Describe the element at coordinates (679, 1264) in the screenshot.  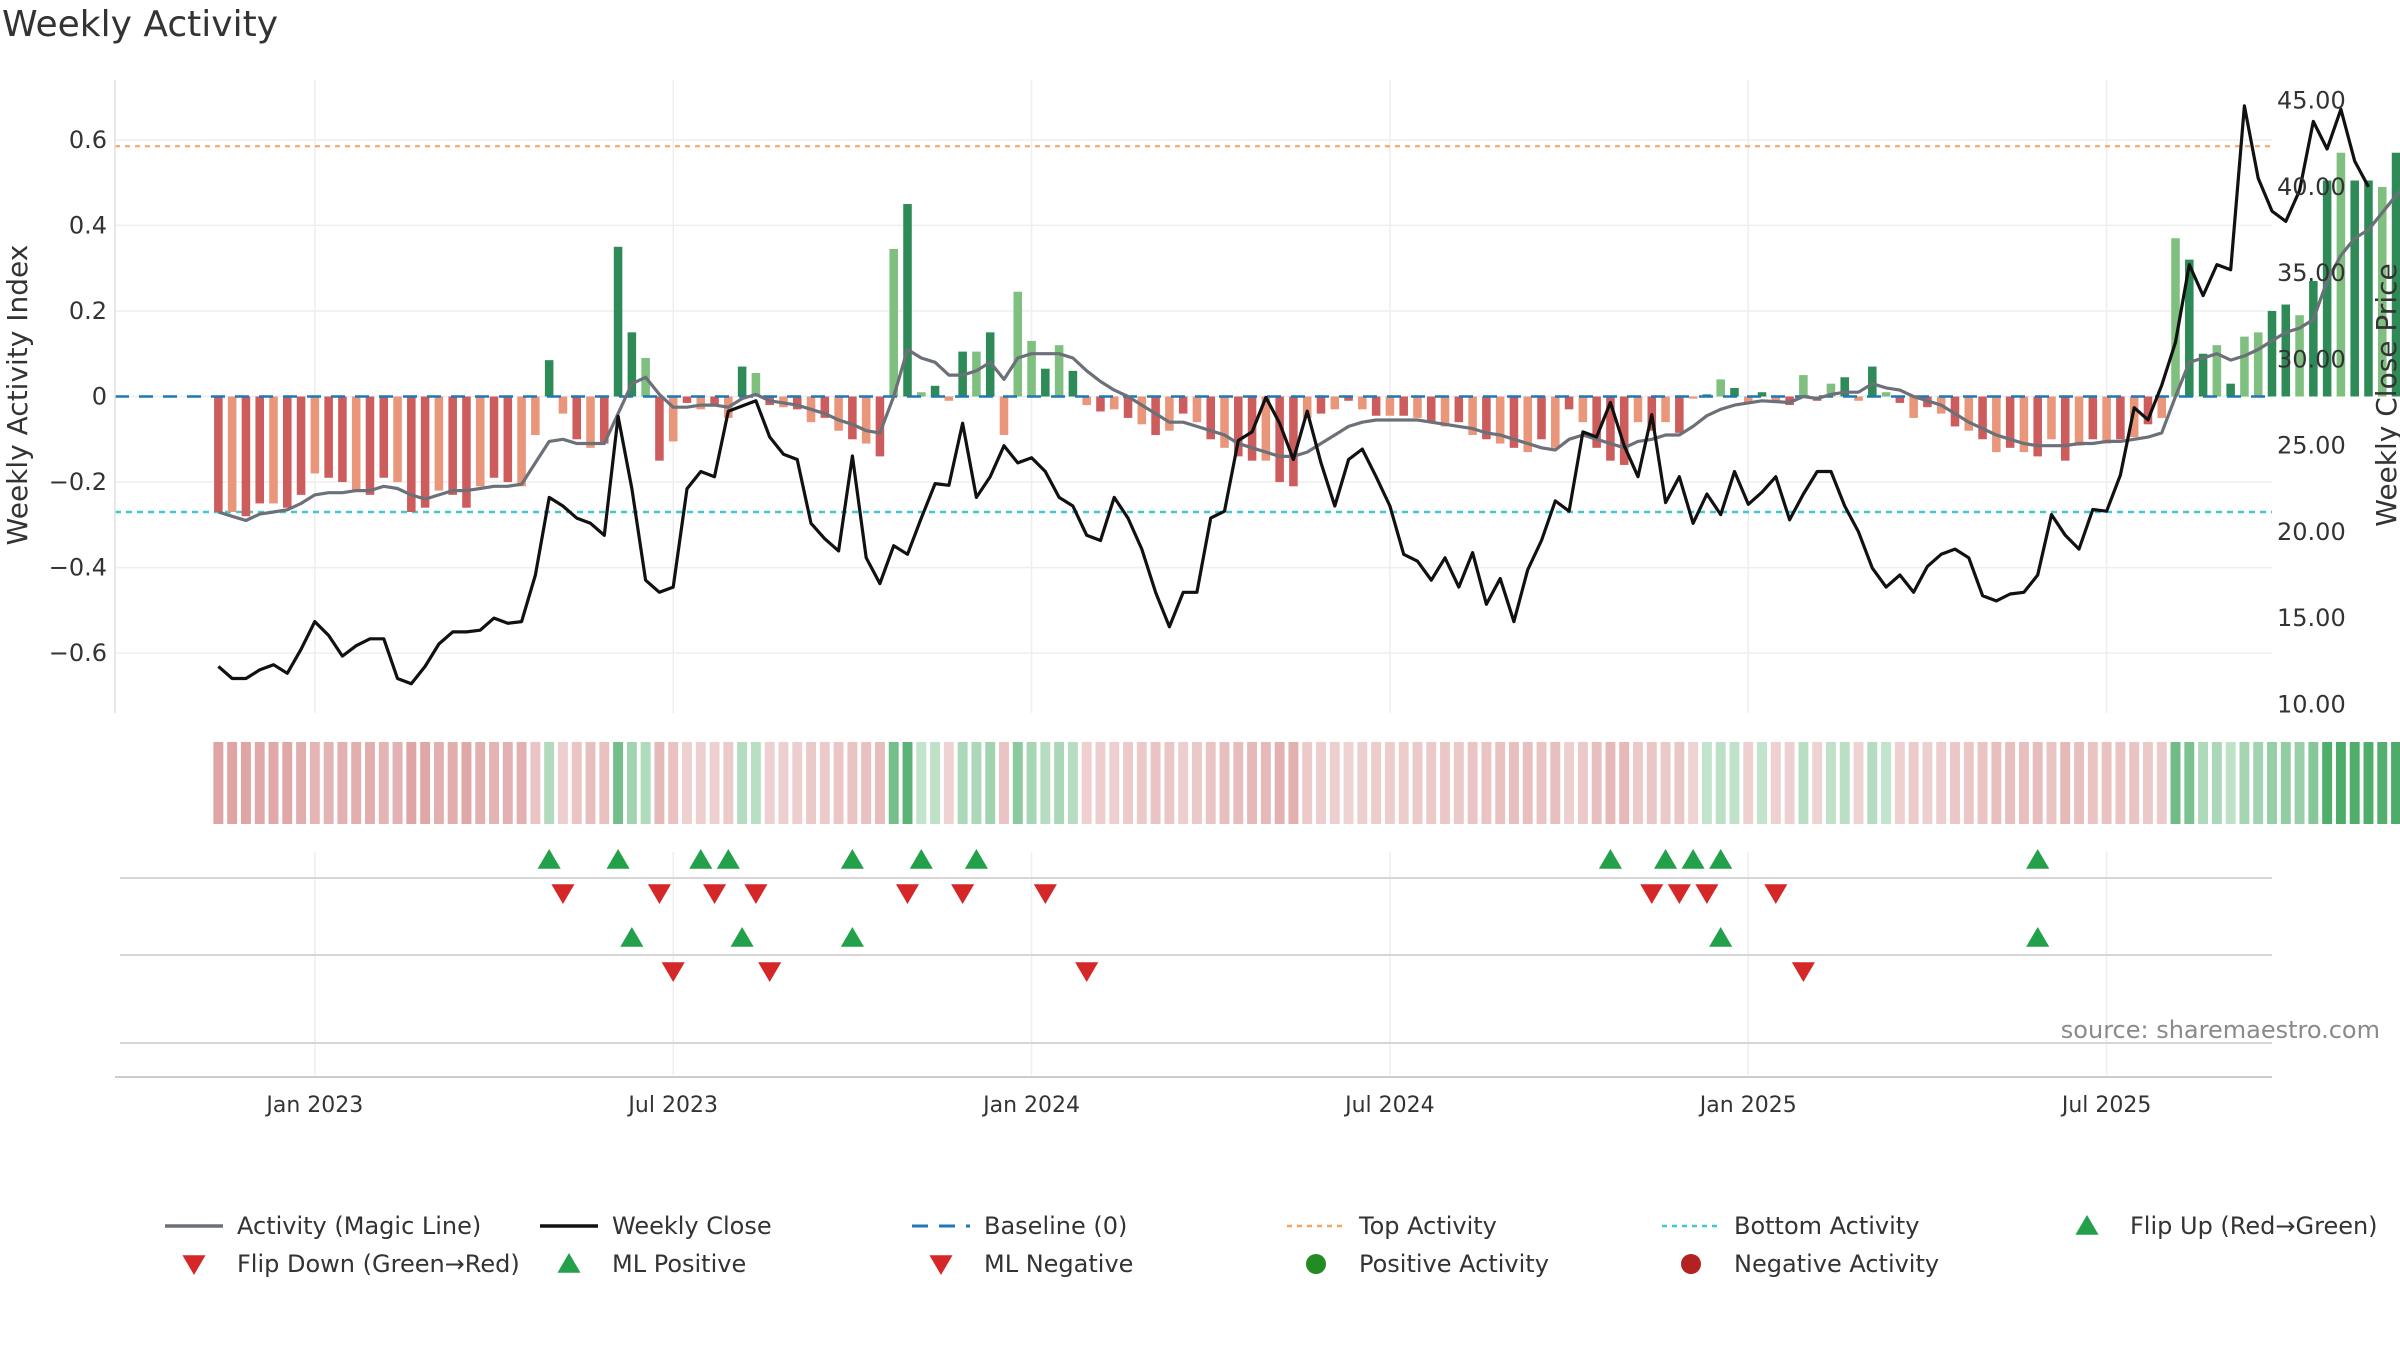
I see `legend-label: ML Positive` at that location.